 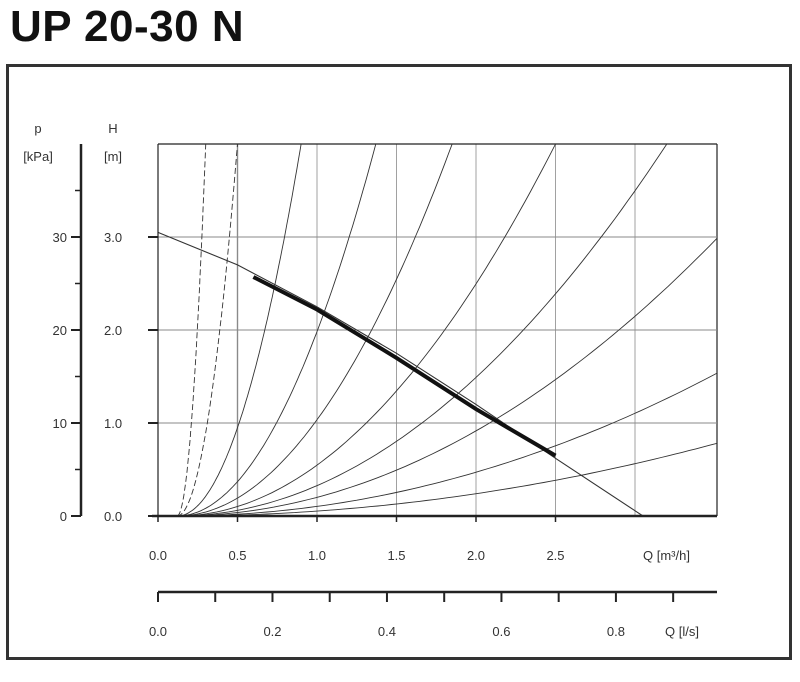 I want to click on p-axis-tick-label: 30, so click(x=60, y=237).